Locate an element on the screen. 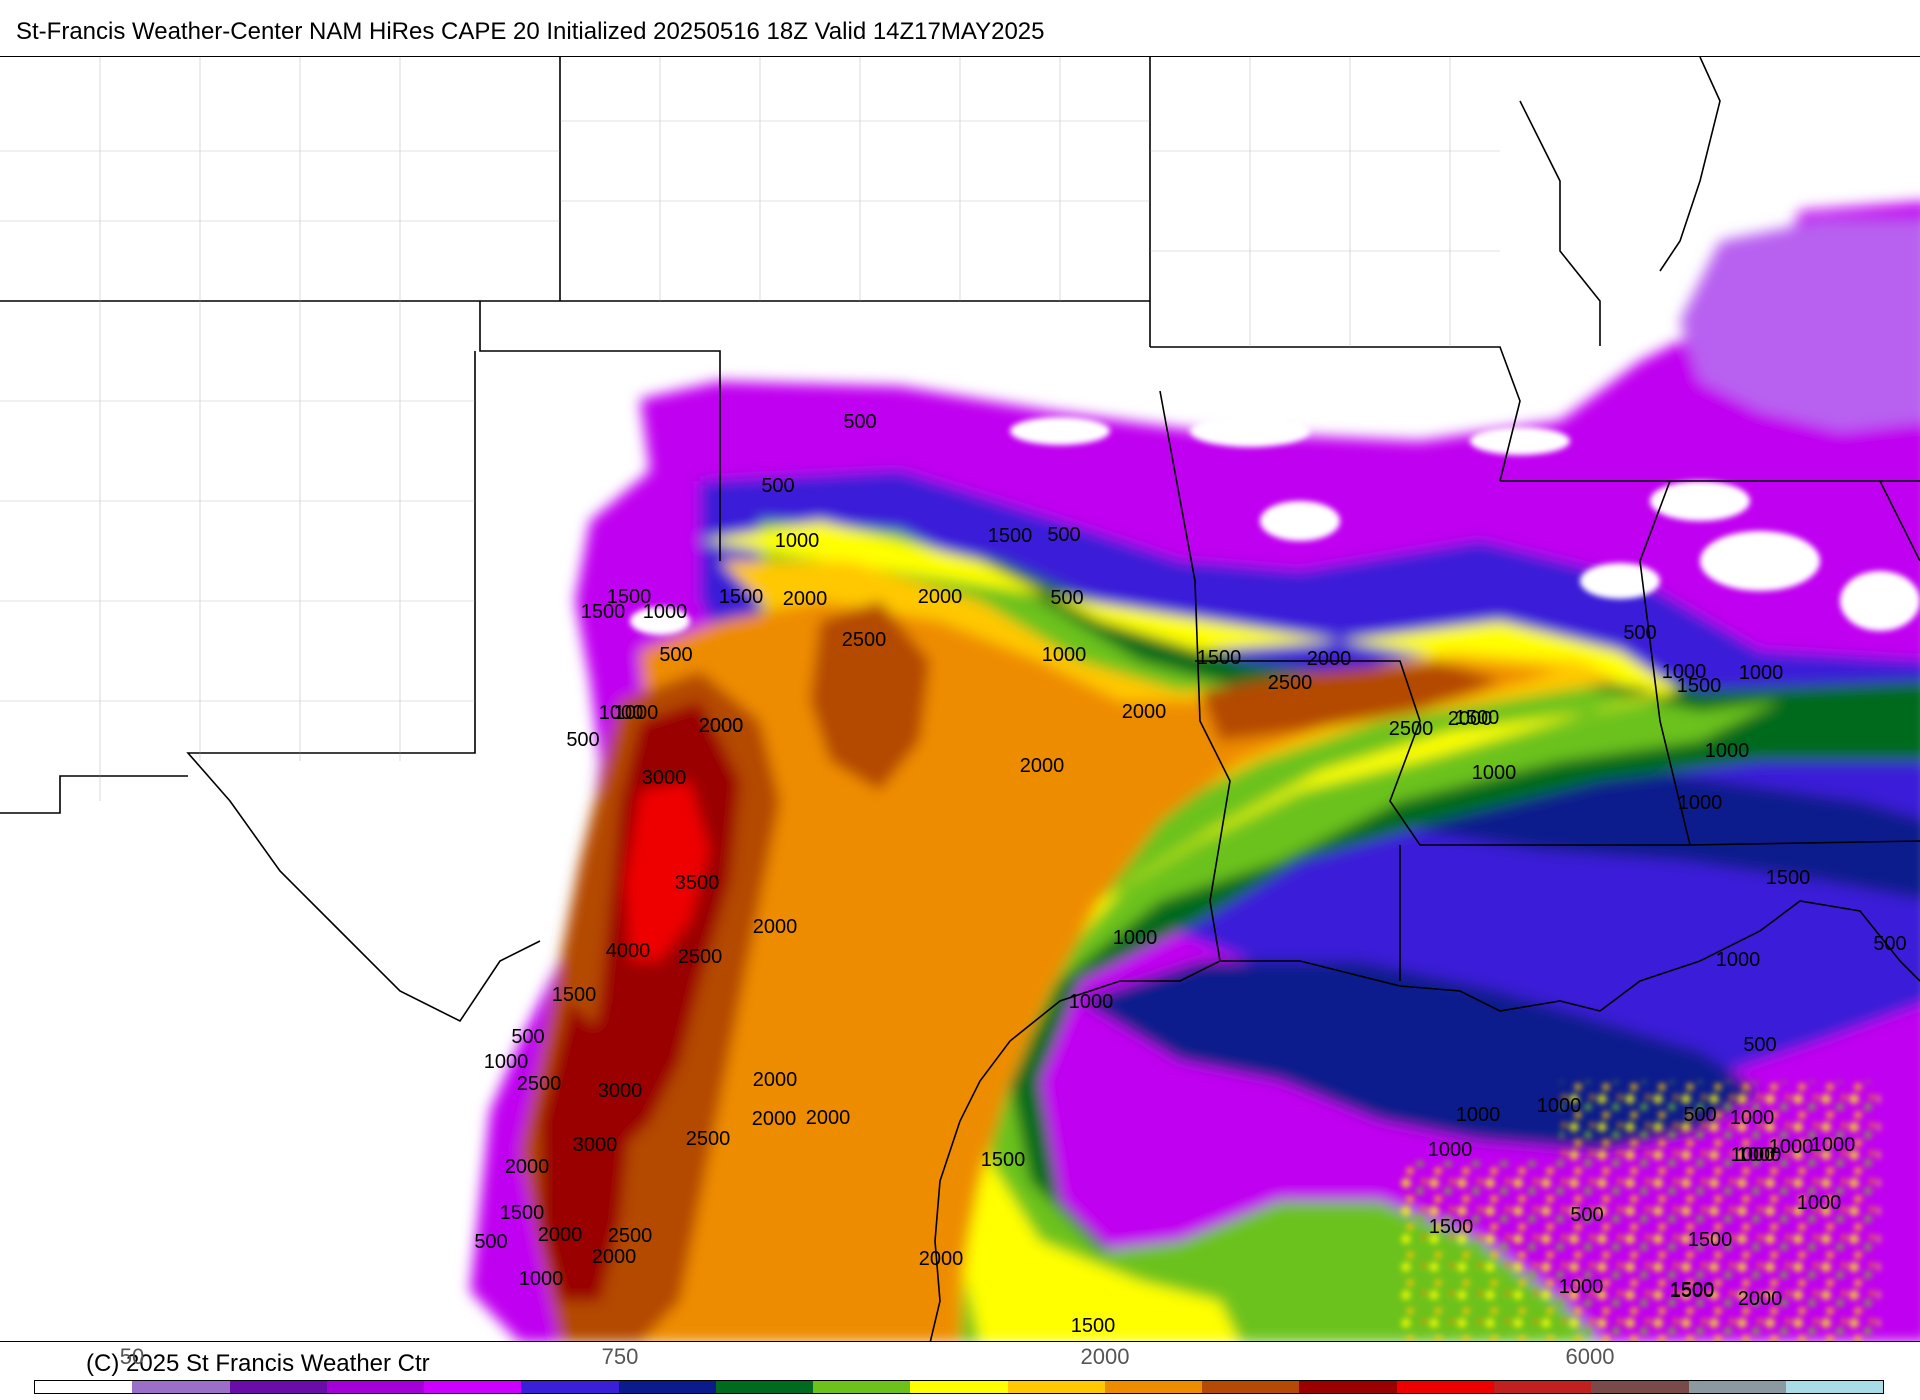 The width and height of the screenshot is (1920, 1400). colorbar-tick-label: 2000 is located at coordinates (1105, 1356).